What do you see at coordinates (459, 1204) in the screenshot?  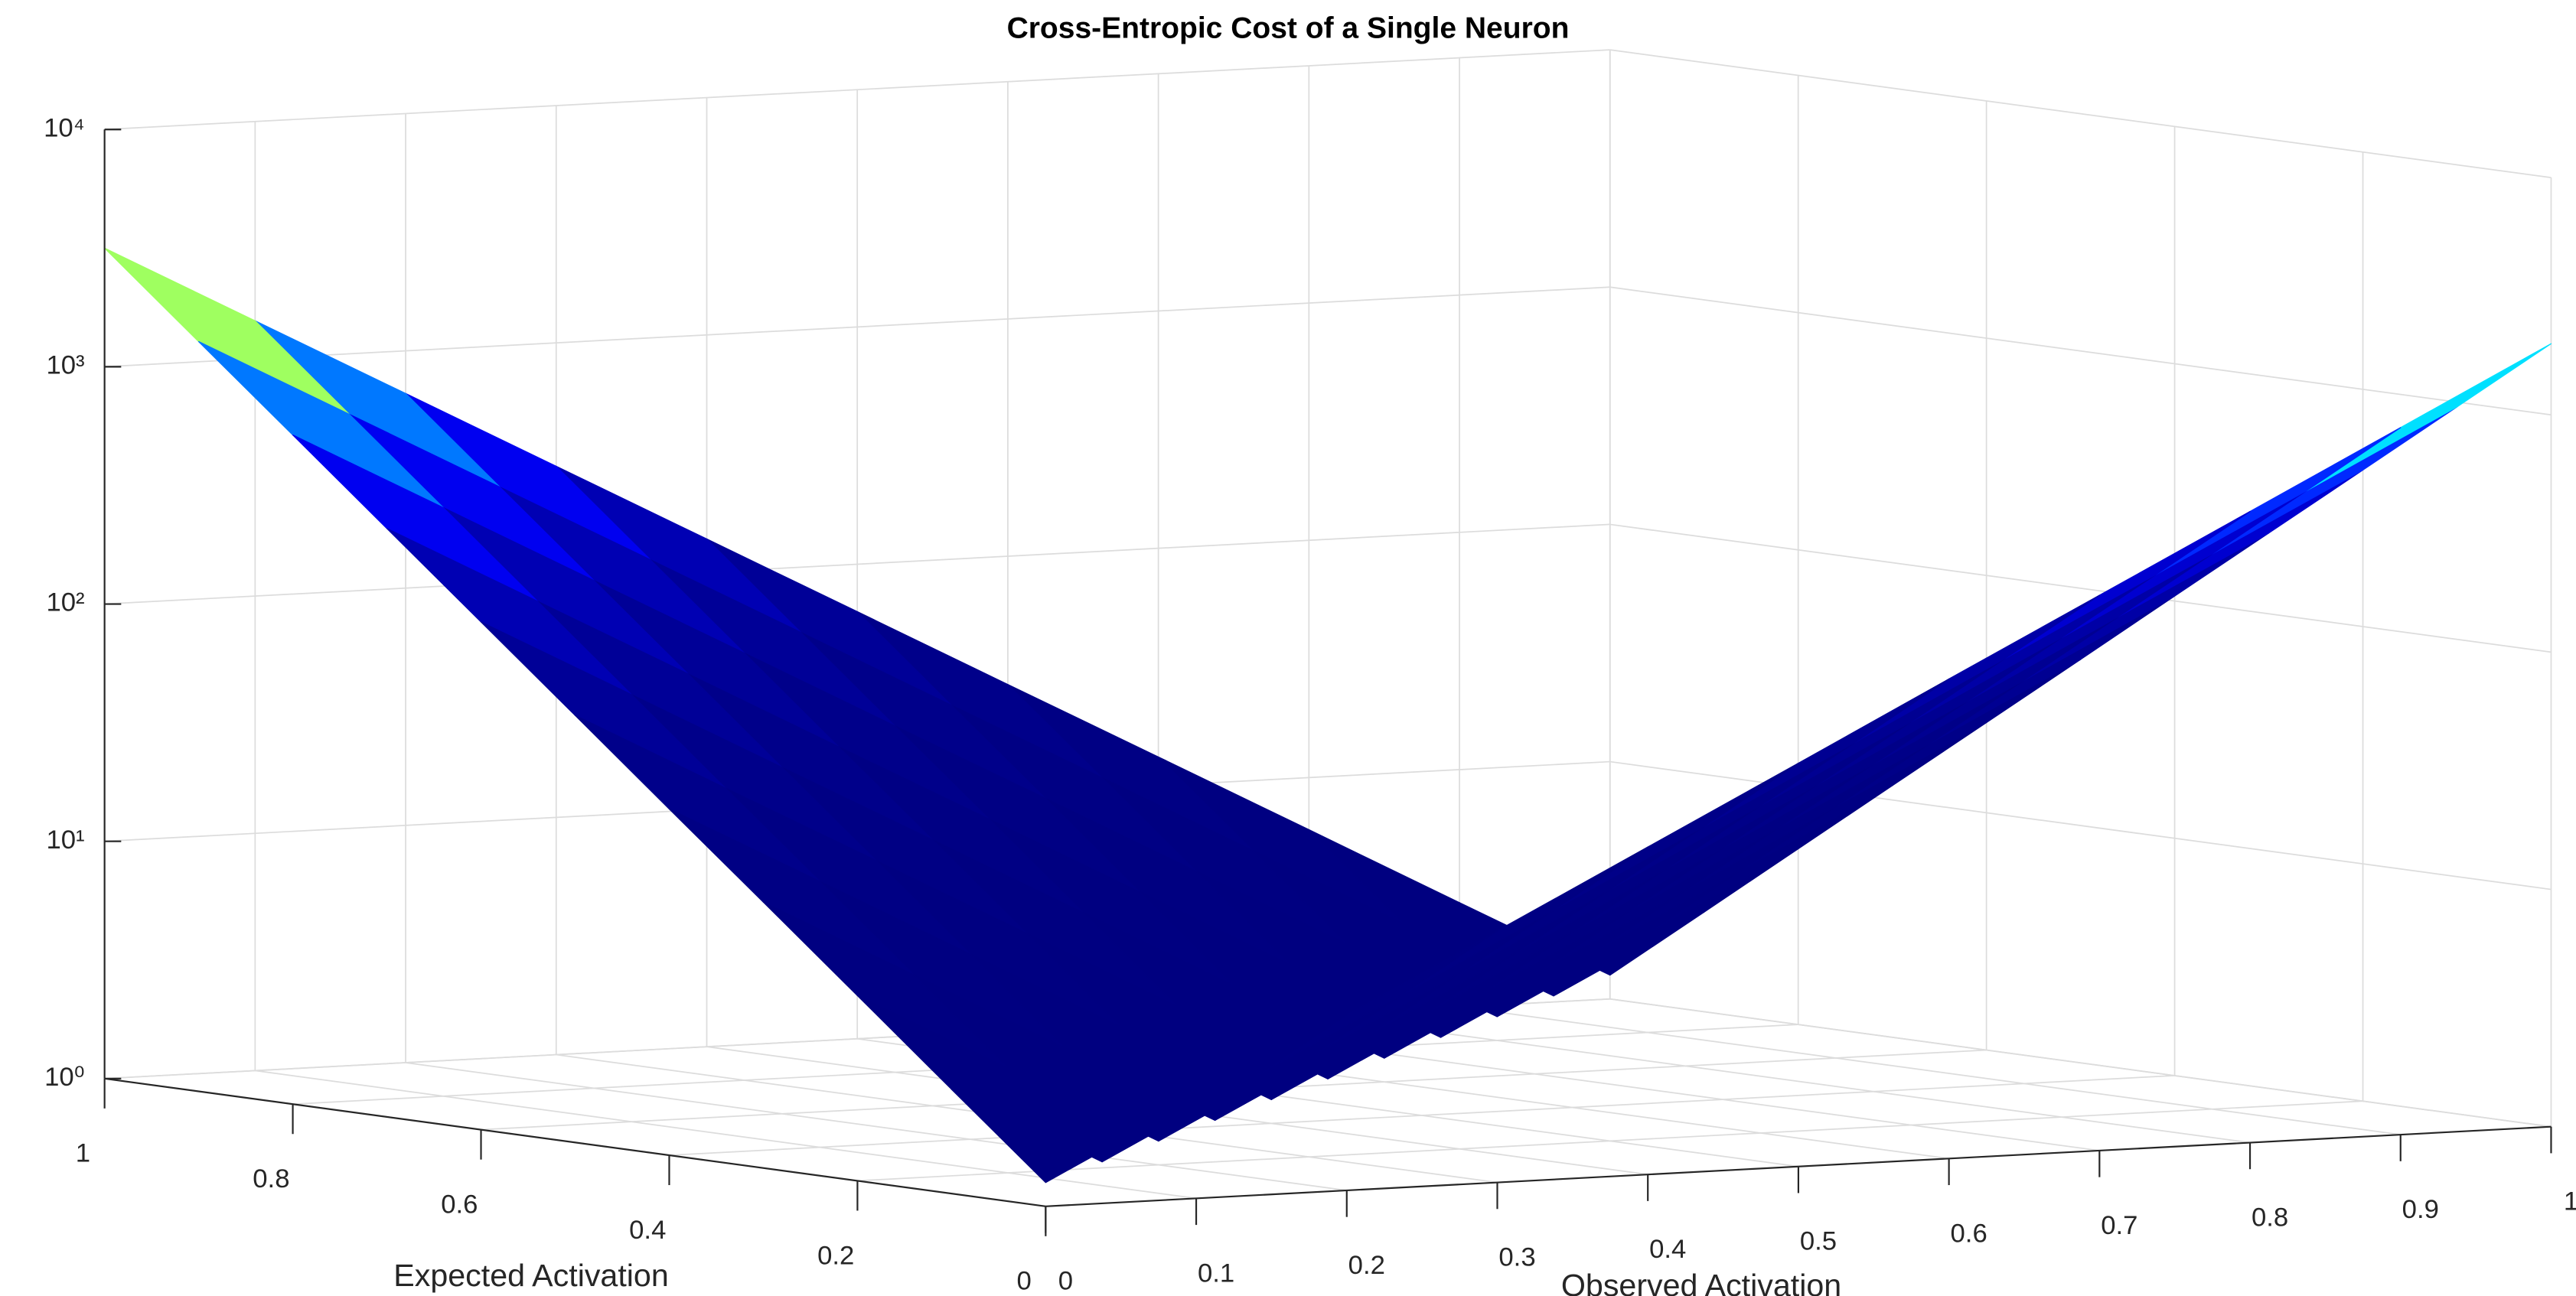 I see `y-tick-label: 0.6` at bounding box center [459, 1204].